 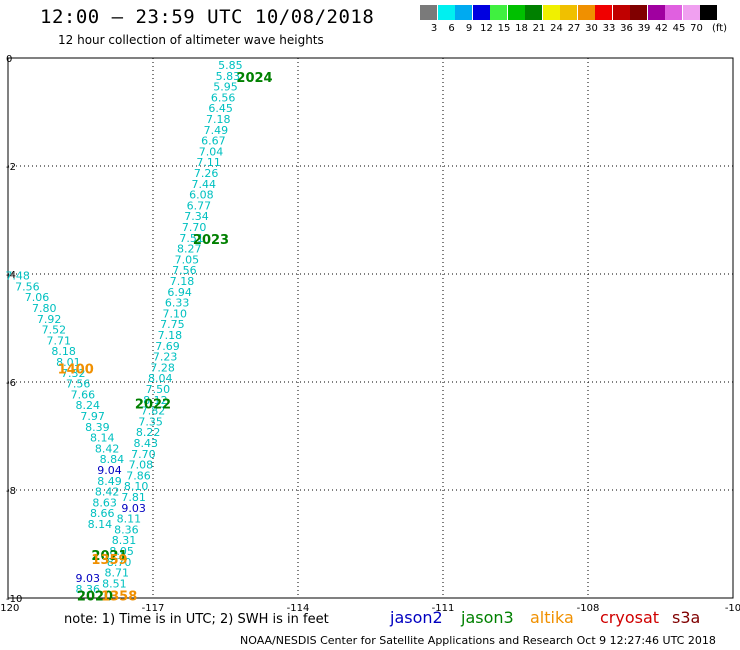 What do you see at coordinates (207, 17) in the screenshot?
I see `page-title: 12:00 – 23:59 UTC 10/08/2018` at bounding box center [207, 17].